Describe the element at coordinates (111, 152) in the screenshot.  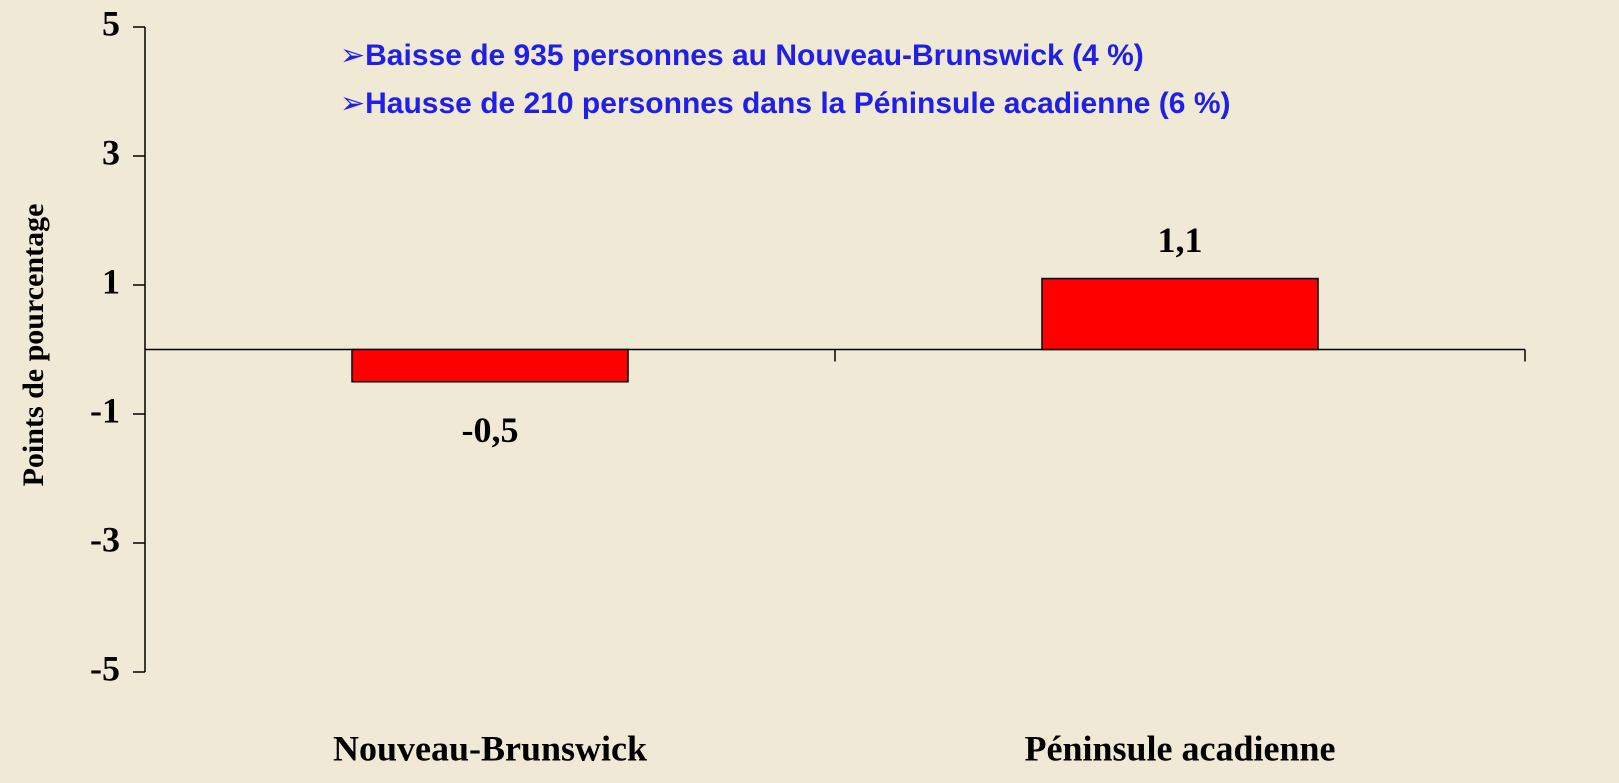
I see `y-tick-label: 3` at that location.